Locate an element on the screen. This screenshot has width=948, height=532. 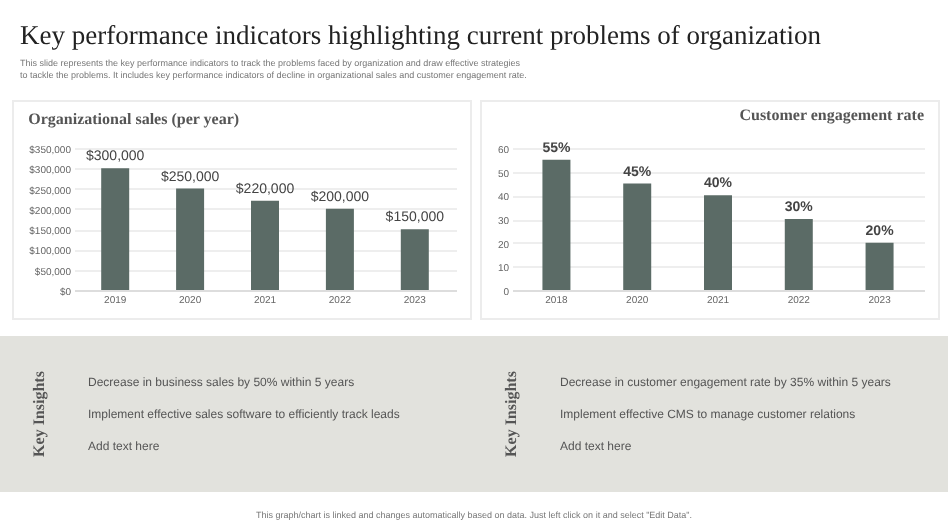
chart-title: Organizational sales (per year) is located at coordinates (134, 119).